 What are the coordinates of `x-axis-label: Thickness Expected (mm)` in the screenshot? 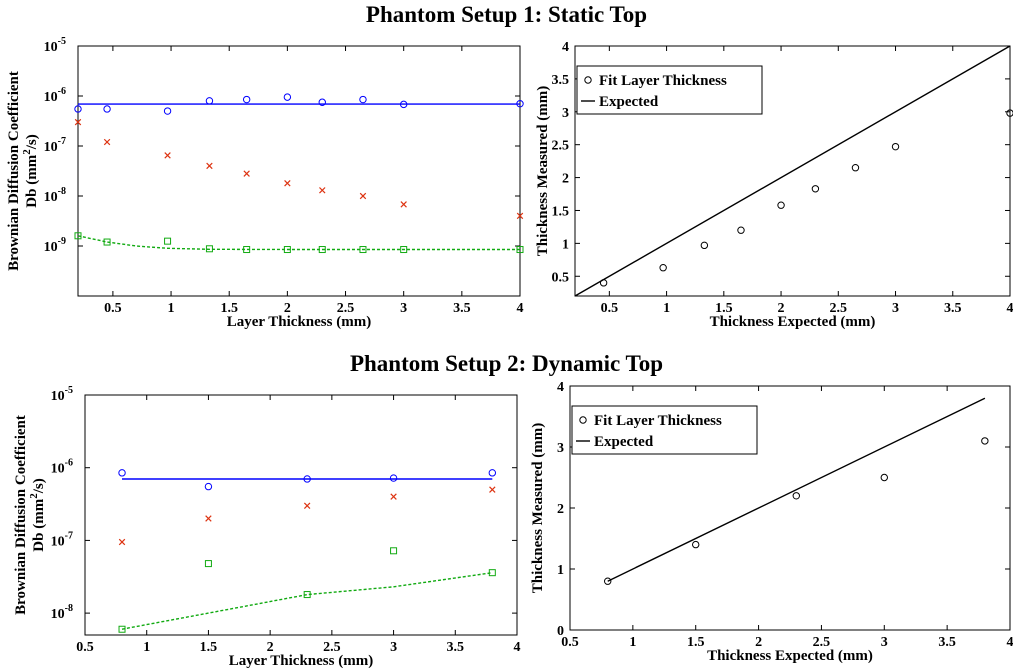 It's located at (790, 656).